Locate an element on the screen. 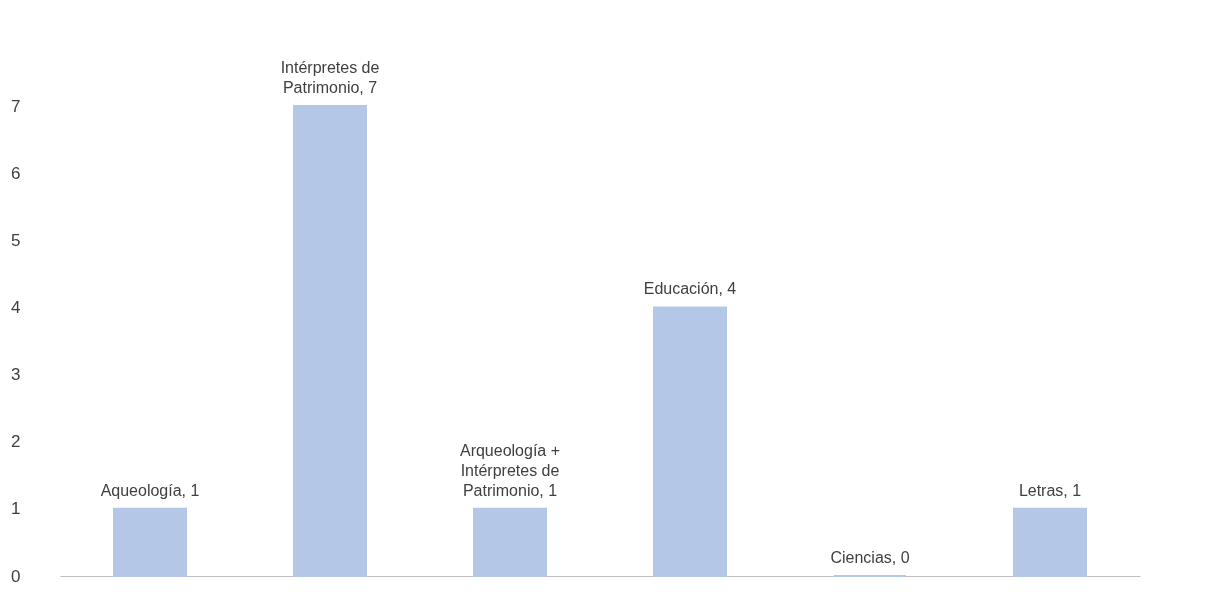  data-label: Educación, 4 is located at coordinates (690, 289).